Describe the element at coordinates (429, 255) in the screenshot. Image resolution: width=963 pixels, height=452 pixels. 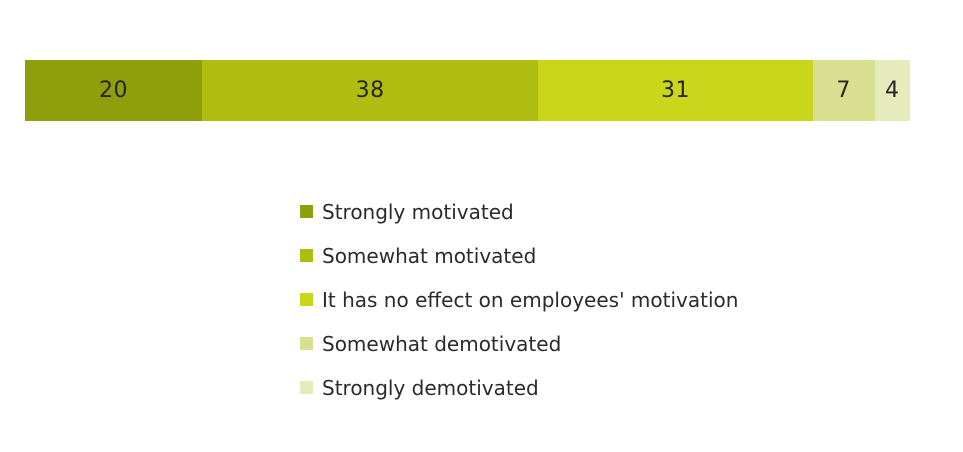
I see `legend-label: Somewhat motivated` at that location.